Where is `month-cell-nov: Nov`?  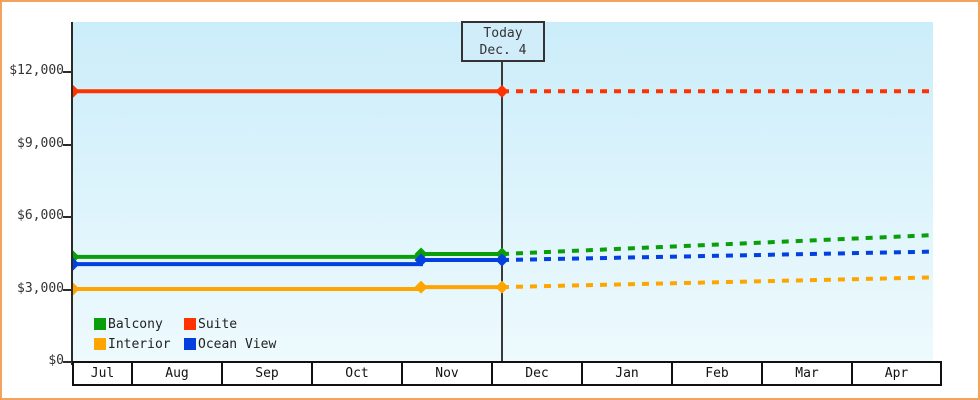
month-cell-nov: Nov is located at coordinates (446, 373).